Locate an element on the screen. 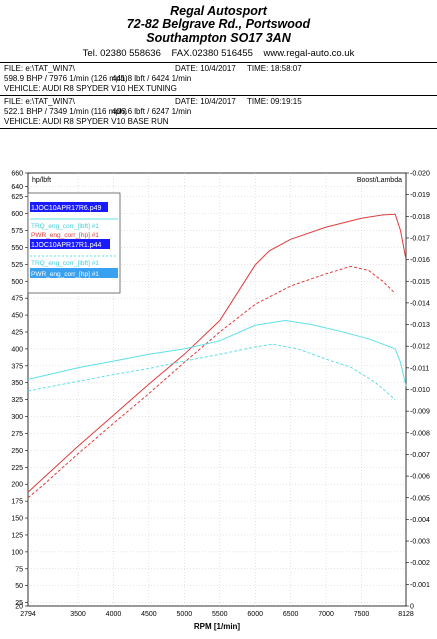 This screenshot has height=639, width=437. y-tick-label: 300 is located at coordinates (17, 417).